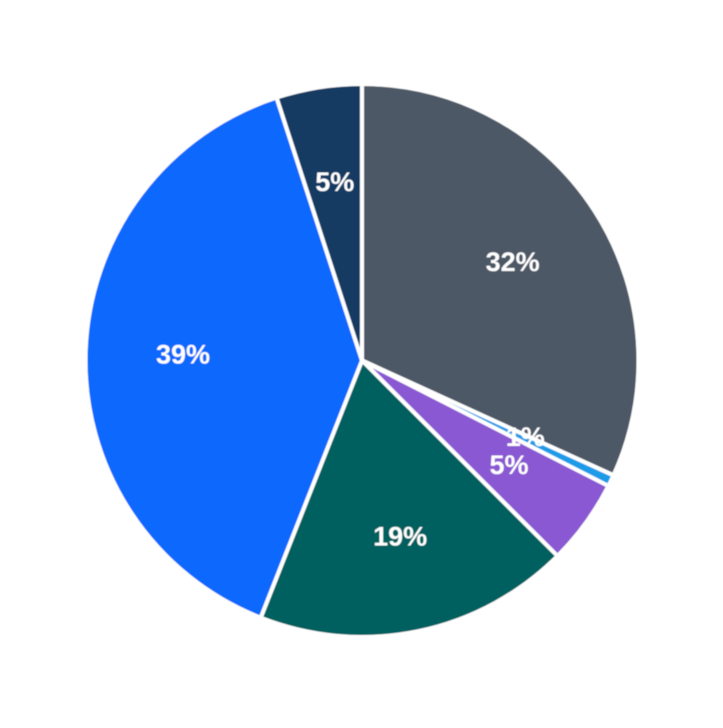 The height and width of the screenshot is (728, 723). What do you see at coordinates (400, 537) in the screenshot?
I see `svg-text: 19%` at bounding box center [400, 537].